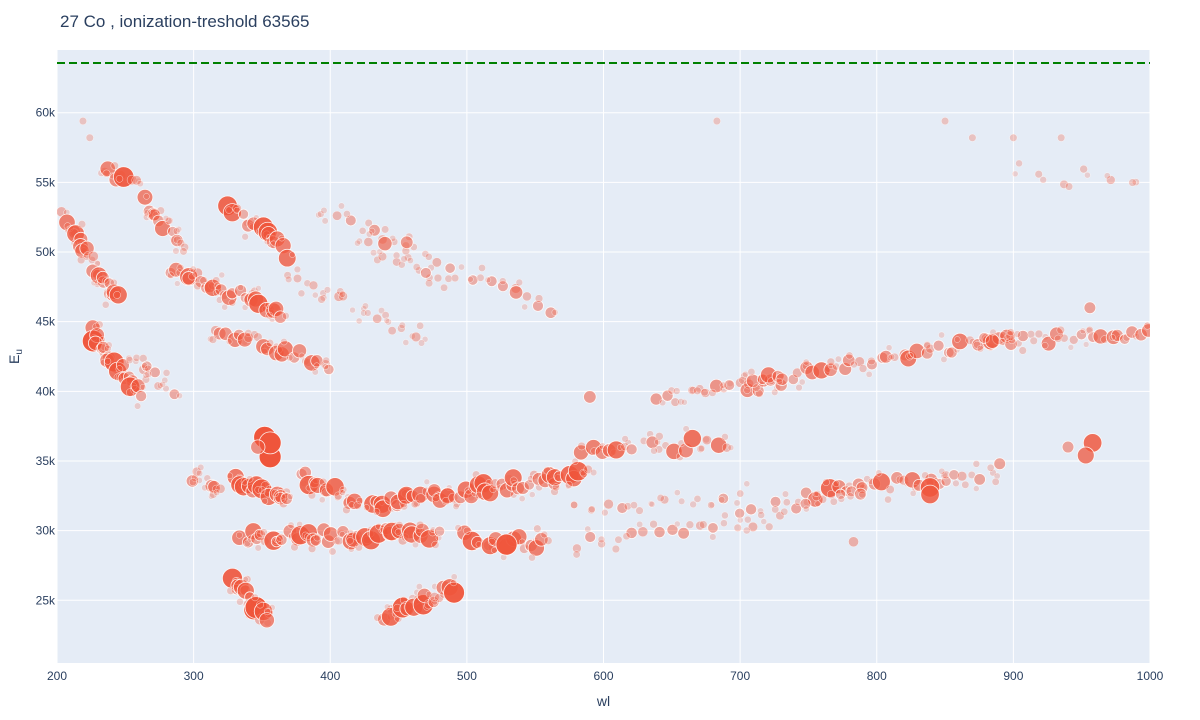 This screenshot has width=1200, height=720. What do you see at coordinates (19, 352) in the screenshot?
I see `y-axis-title-subscript: u` at bounding box center [19, 352].